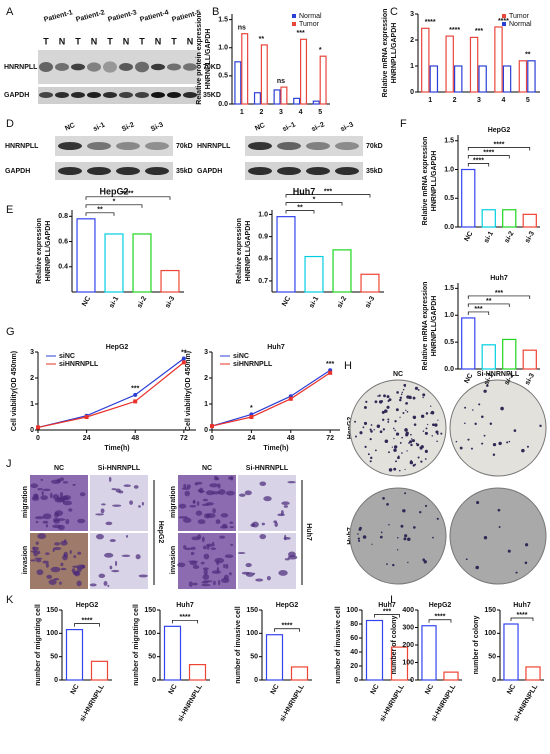 This screenshot has height=754, width=550. What do you see at coordinates (157, 127) in the screenshot?
I see `lane-label: Si-3` at bounding box center [157, 127].